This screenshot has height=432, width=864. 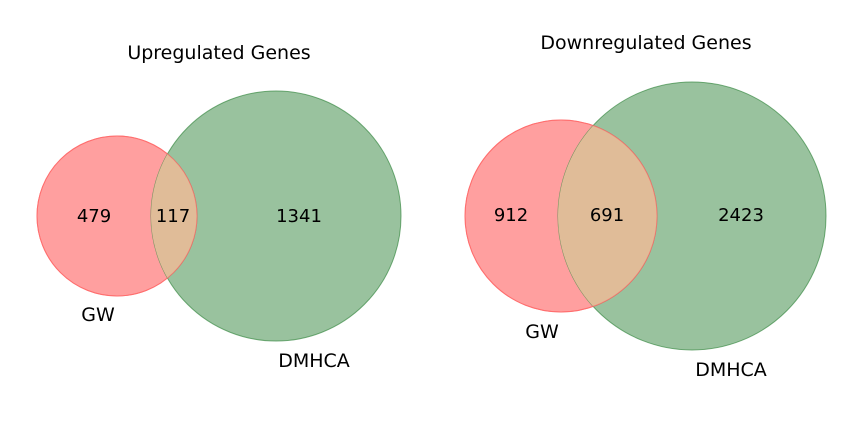 I want to click on diagram-title-upregulated: Upregulated Genes, so click(x=218, y=53).